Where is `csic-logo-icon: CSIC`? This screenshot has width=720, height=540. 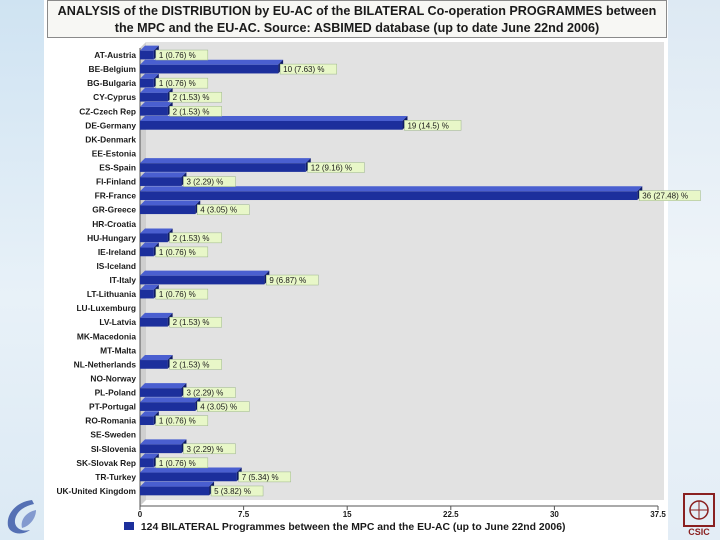 csic-logo-icon: CSIC is located at coordinates (699, 515).